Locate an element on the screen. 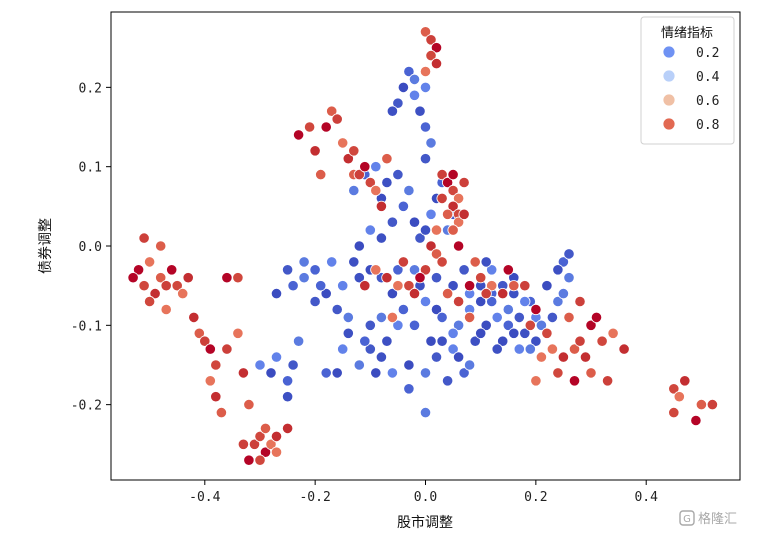 This screenshot has width=764, height=544. y-axis-ticks: -0.2 -0.1 0.0 0.1 0.2 is located at coordinates (91, 247).